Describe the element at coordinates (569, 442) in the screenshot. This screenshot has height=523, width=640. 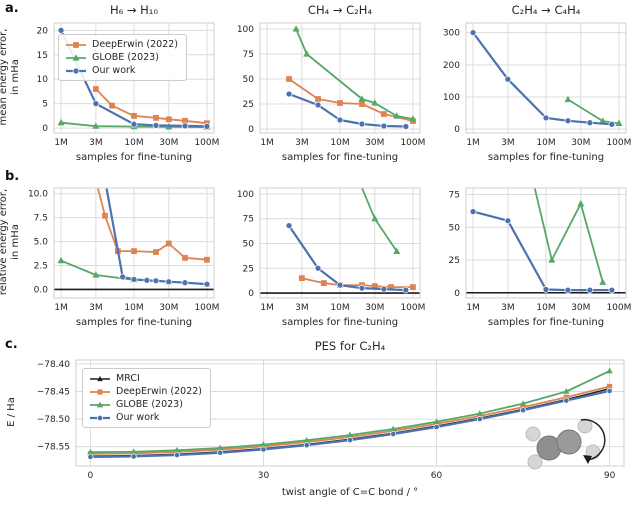
I see `carbon-atom-icon` at that location.